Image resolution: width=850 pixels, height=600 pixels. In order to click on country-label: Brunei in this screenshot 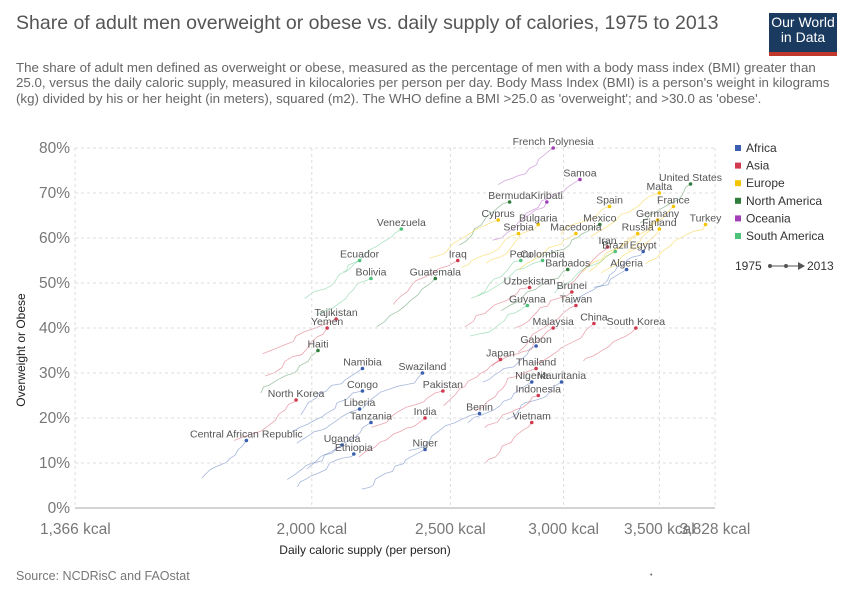, I will do `click(572, 286)`.